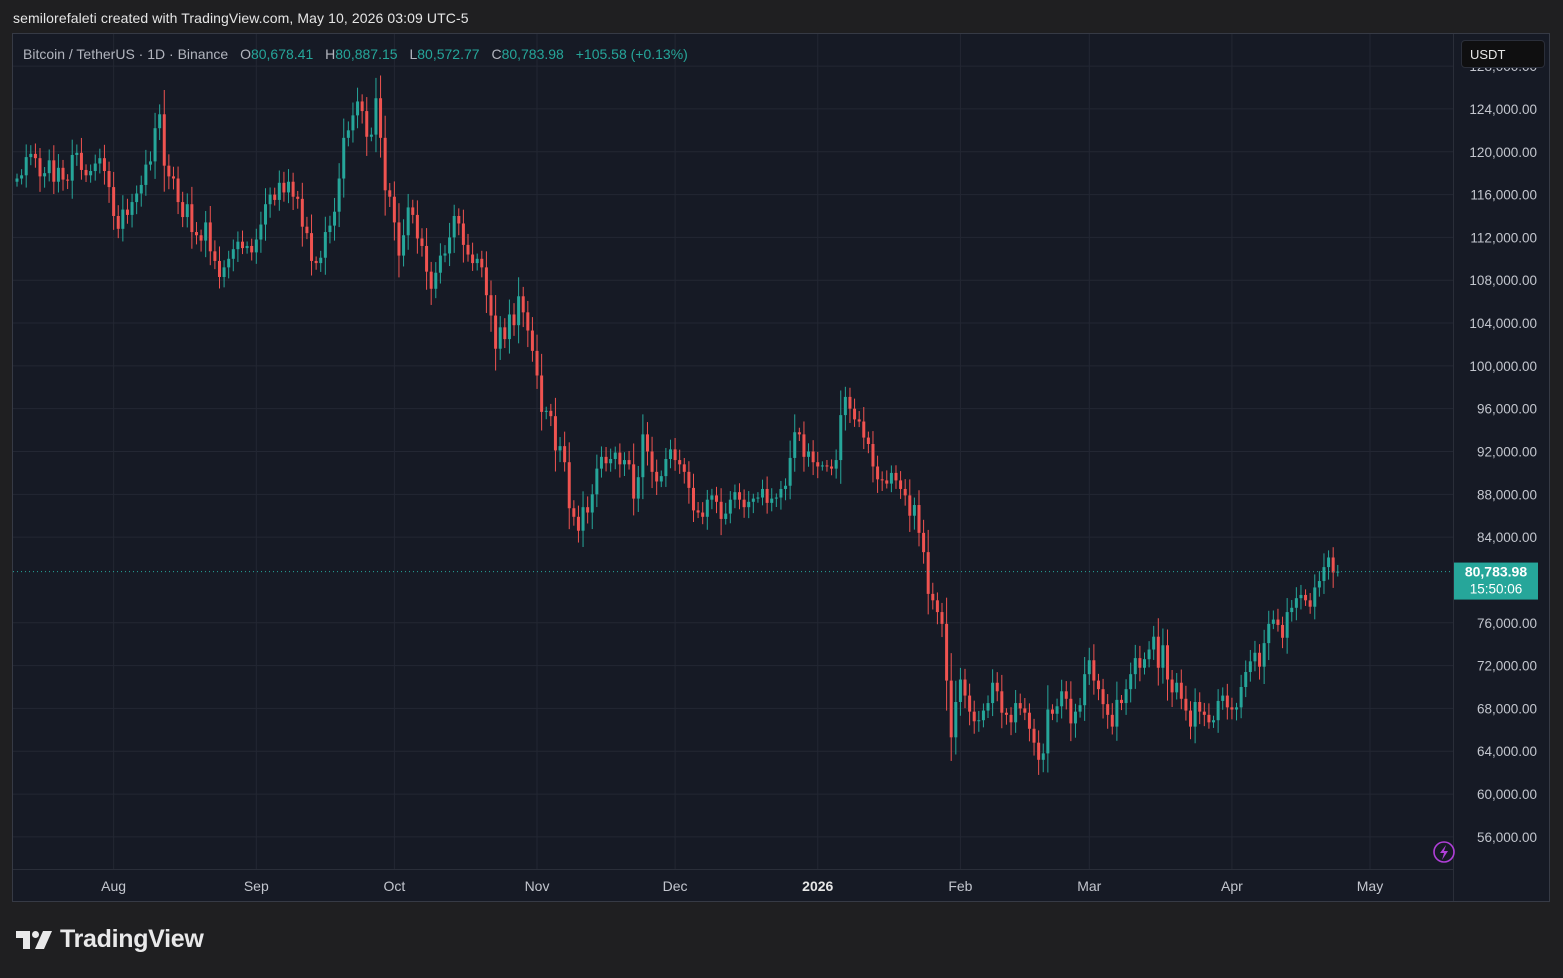  What do you see at coordinates (394, 886) in the screenshot?
I see `x-tick-label: Oct` at bounding box center [394, 886].